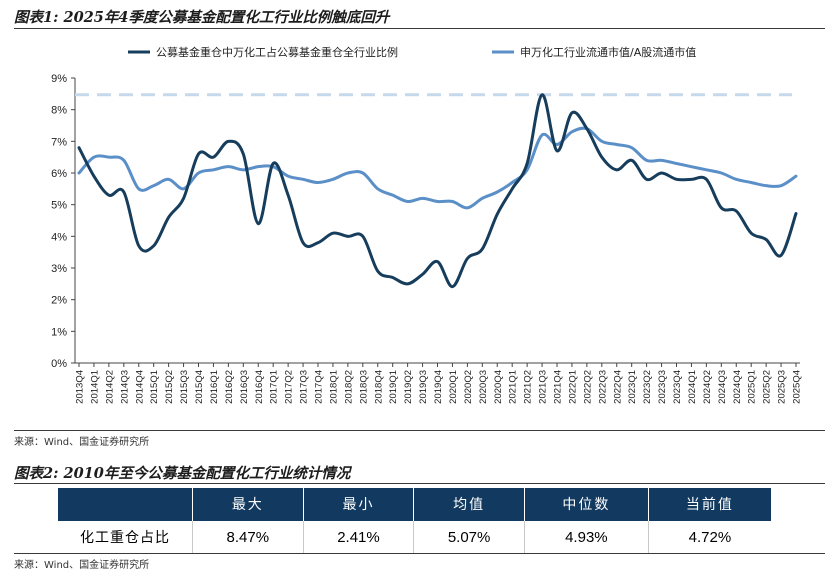 This screenshot has width=839, height=575. Describe the element at coordinates (782, 387) in the screenshot. I see `x-tick-label: 2025Q3` at that location.